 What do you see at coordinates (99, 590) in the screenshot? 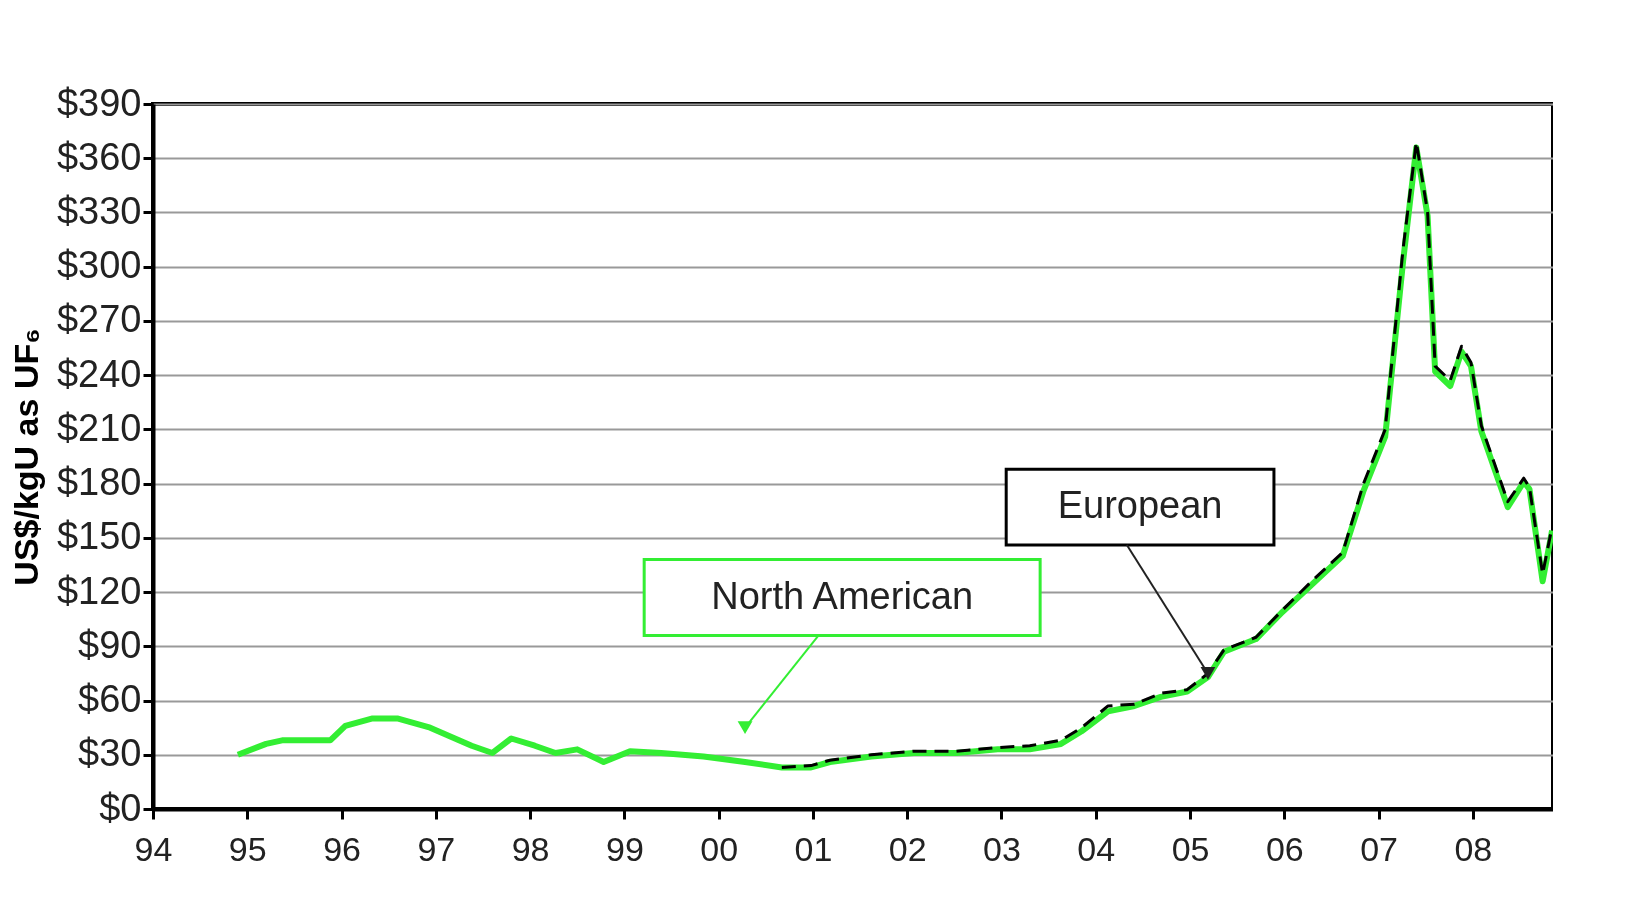
I see `y-tick-label: $120` at bounding box center [99, 590].